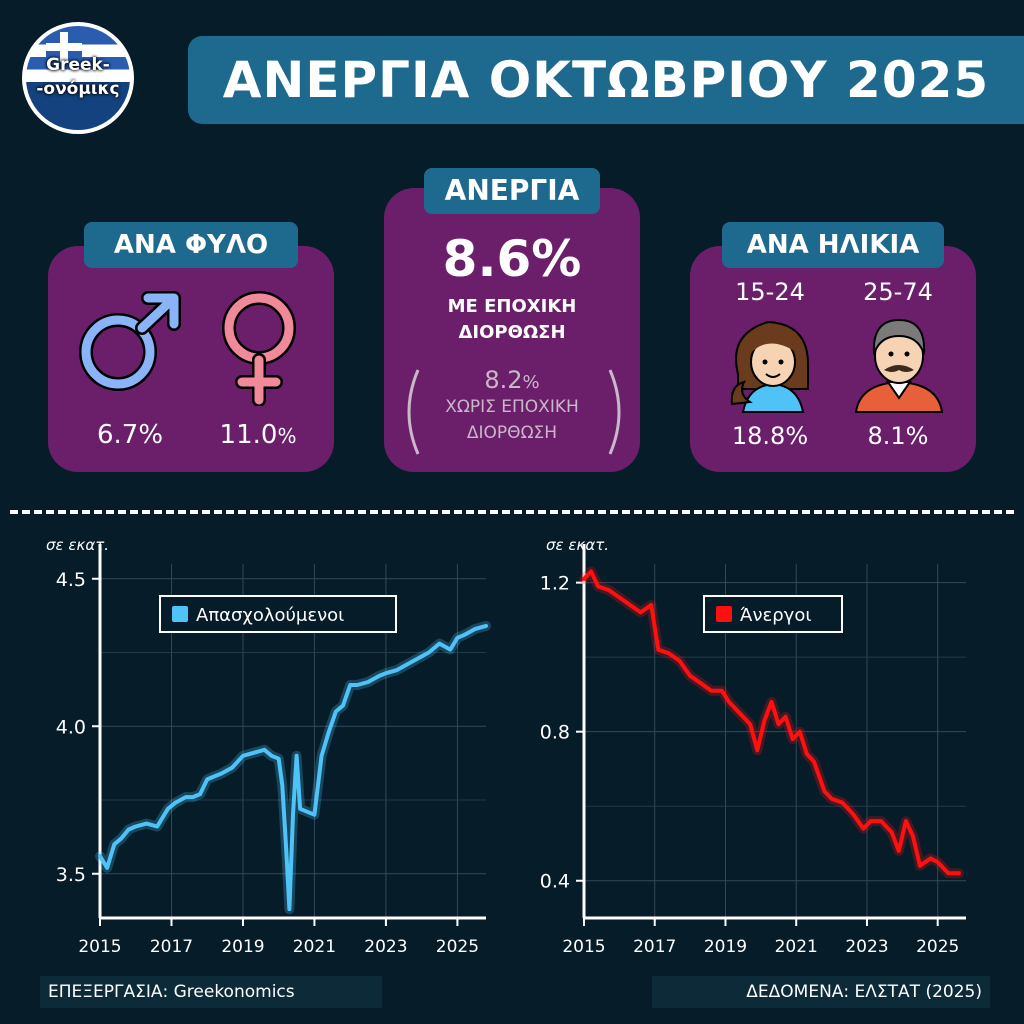  I want to click on male-symbol-icon, so click(130, 341).